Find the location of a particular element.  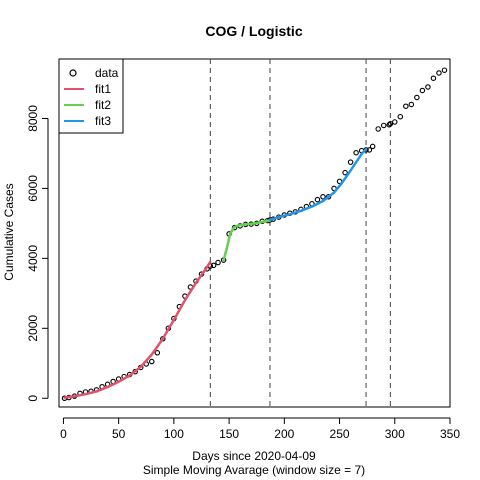

legend-label-fit1: fit1 is located at coordinates (103, 89).